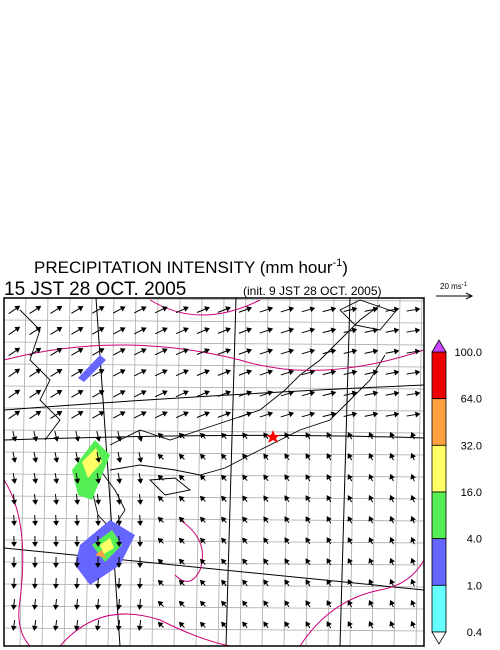 The height and width of the screenshot is (650, 500). Describe the element at coordinates (465, 285) in the screenshot. I see `wind-reference-superscript: -1` at that location.